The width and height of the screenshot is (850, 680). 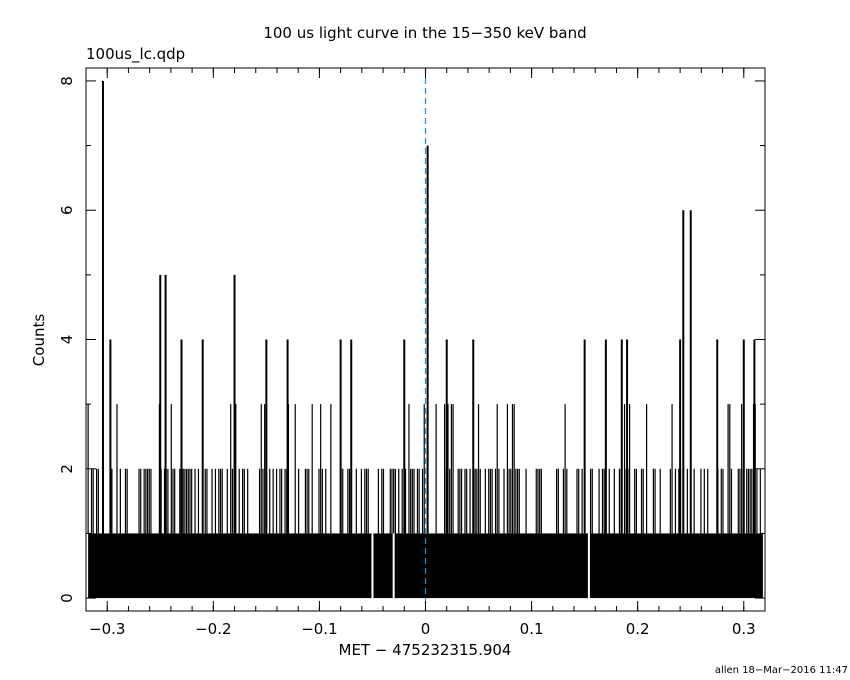 I want to click on footer-stamp: allen 18−Mar−2016 11:47, so click(x=781, y=670).